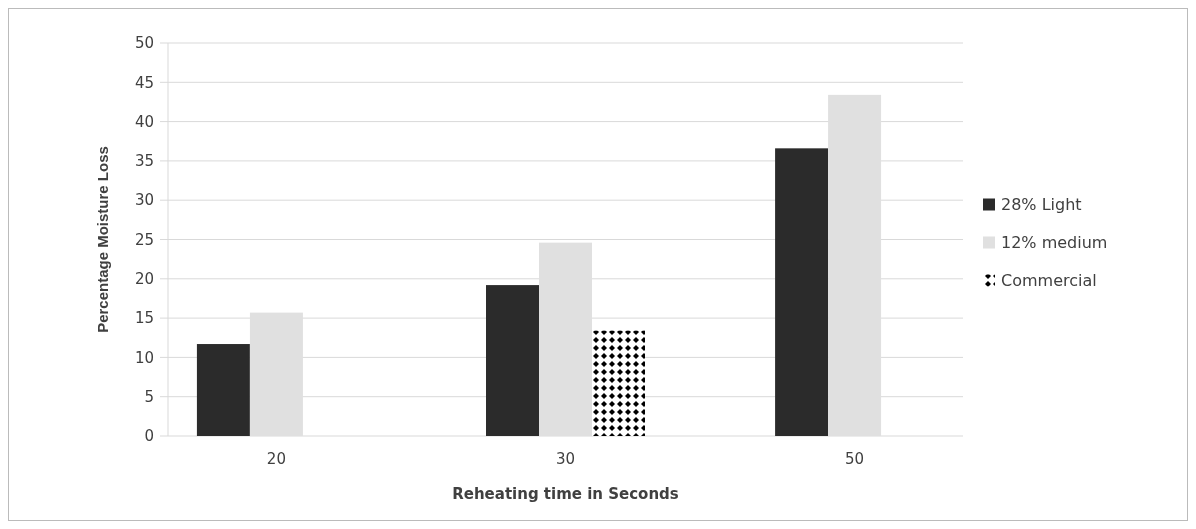 The width and height of the screenshot is (1196, 529). Describe the element at coordinates (144, 161) in the screenshot. I see `y-tick-label: 35` at that location.